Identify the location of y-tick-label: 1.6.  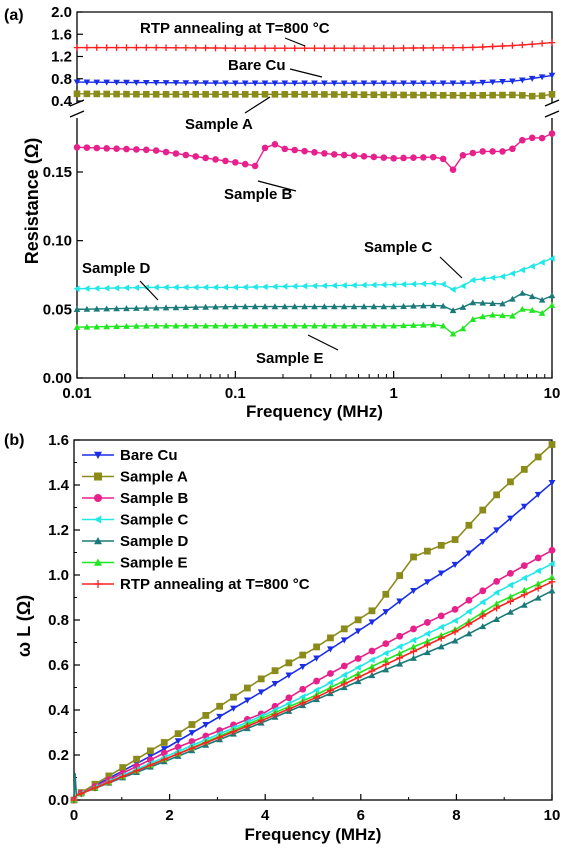
(61, 34).